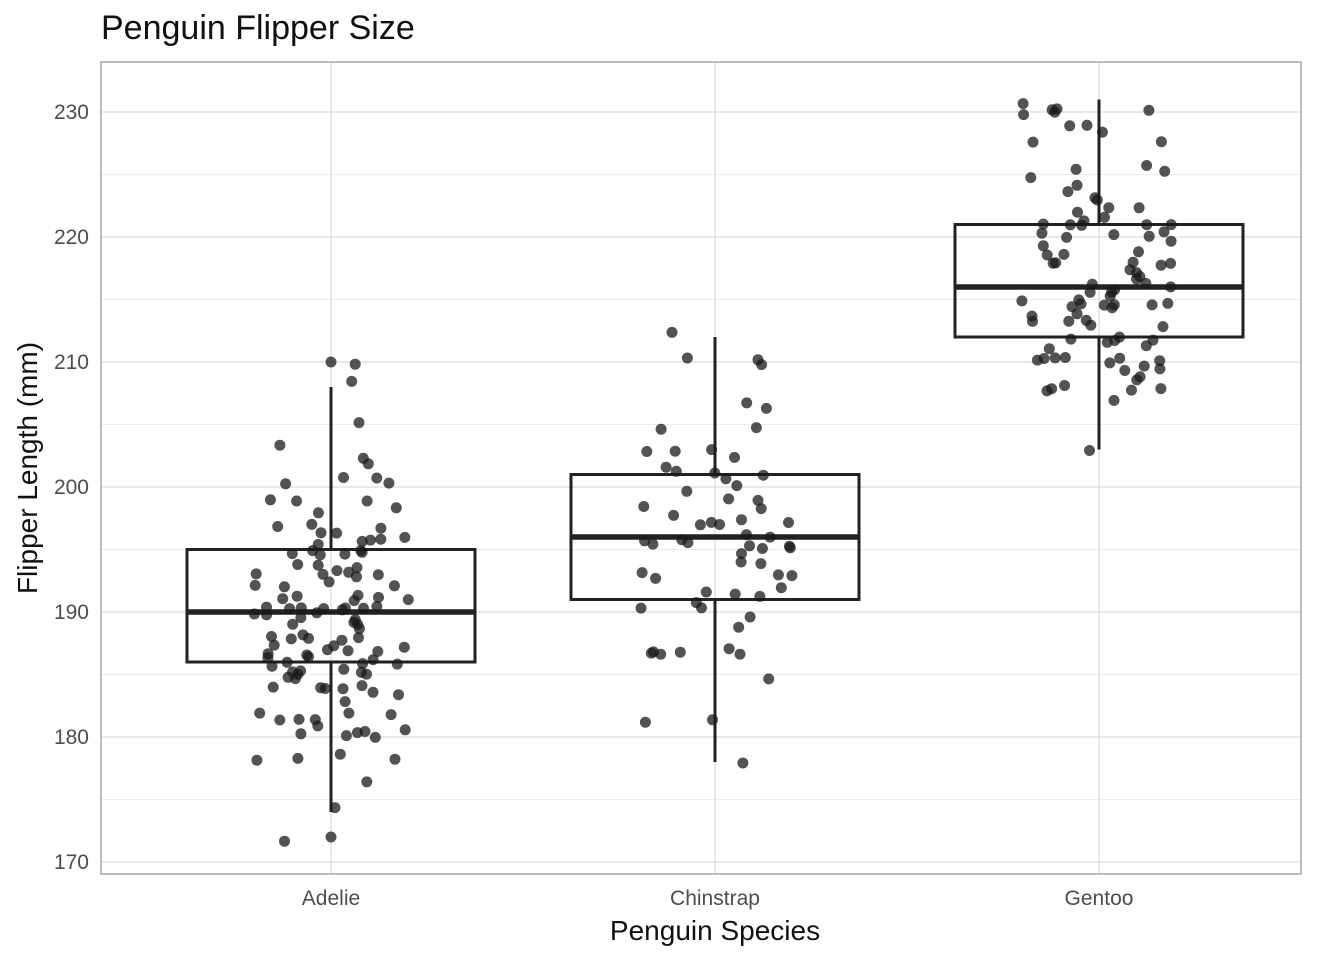 The width and height of the screenshot is (1344, 960). What do you see at coordinates (258, 28) in the screenshot?
I see `chart-title: Penguin Flipper Size` at bounding box center [258, 28].